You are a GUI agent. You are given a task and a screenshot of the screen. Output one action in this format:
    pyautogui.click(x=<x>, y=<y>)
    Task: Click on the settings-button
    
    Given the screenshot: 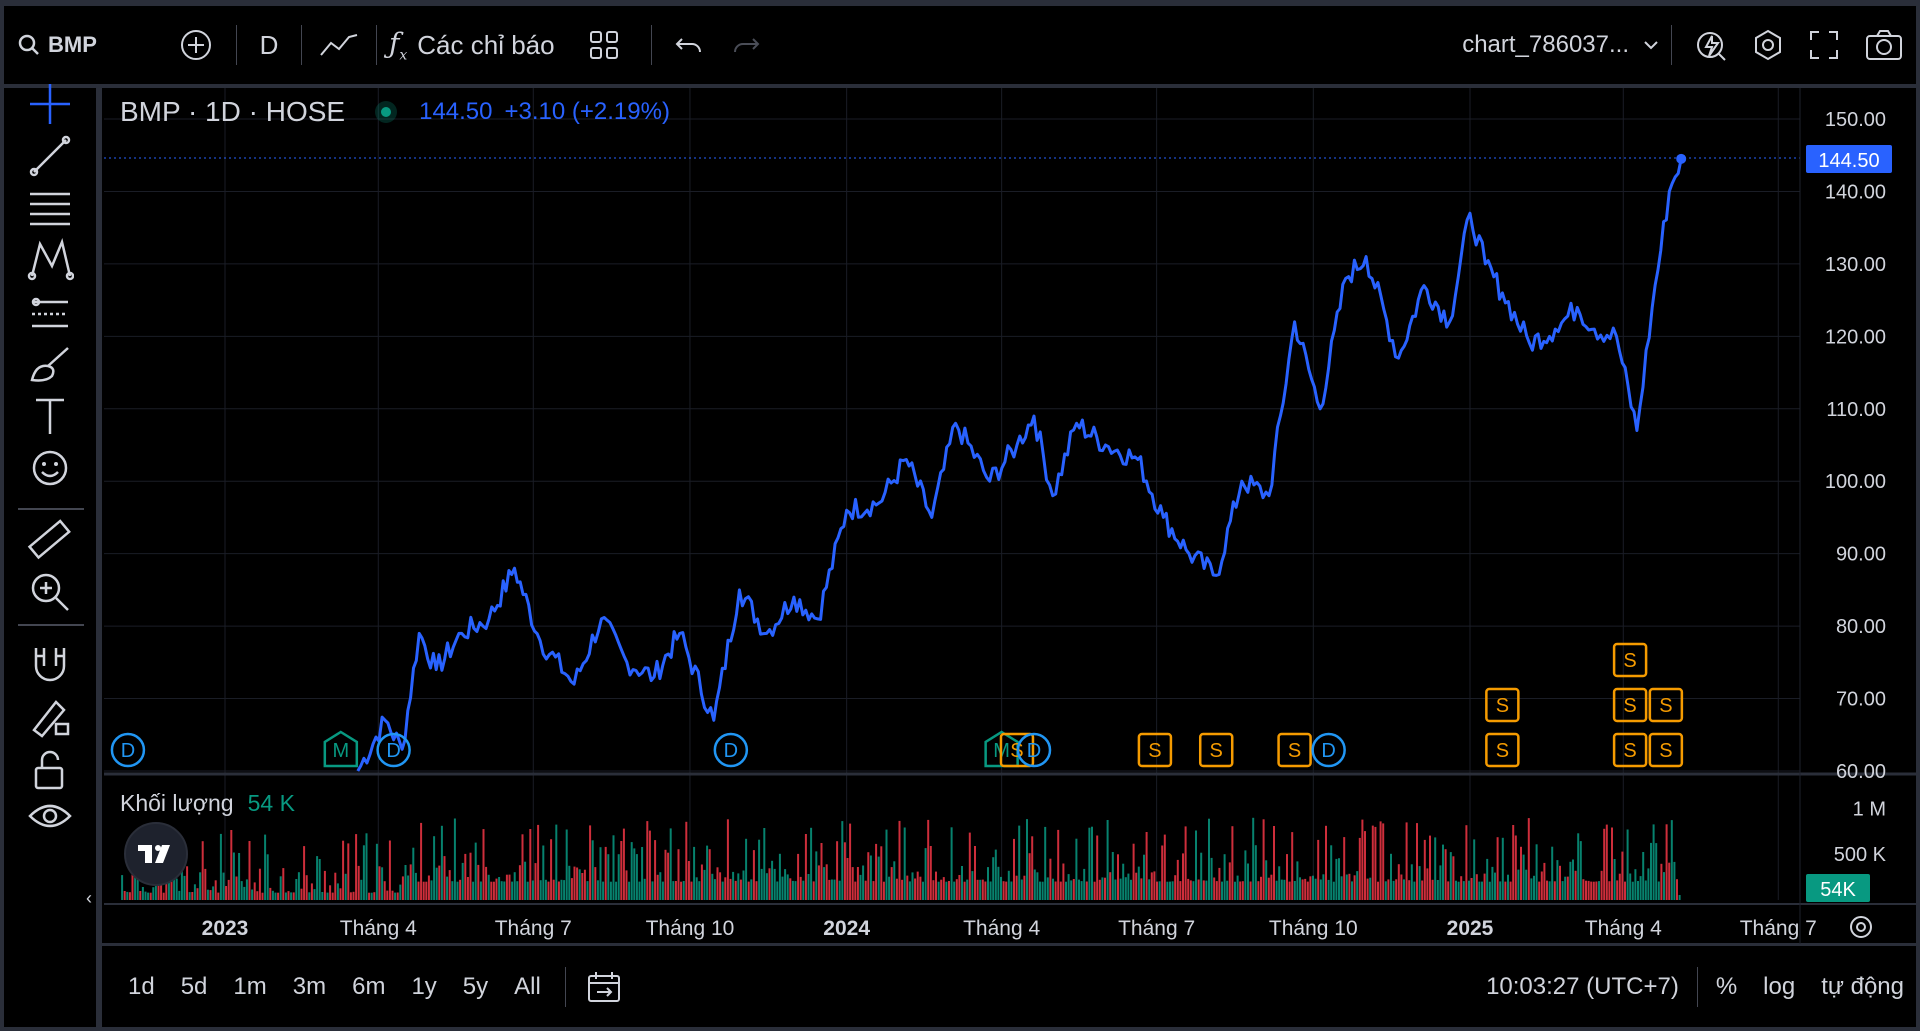 What is the action you would take?
    pyautogui.click(x=1768, y=45)
    